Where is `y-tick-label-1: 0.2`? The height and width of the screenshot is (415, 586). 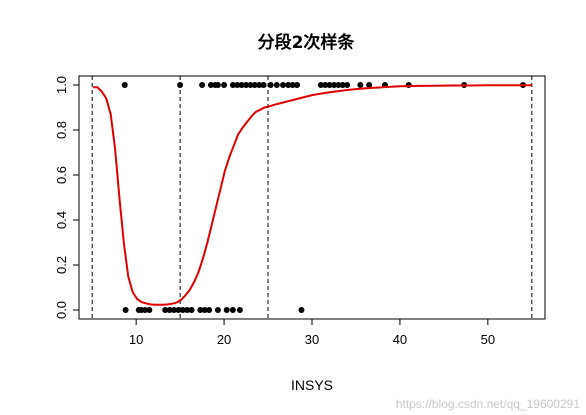
y-tick-label-1: 0.2 is located at coordinates (61, 265).